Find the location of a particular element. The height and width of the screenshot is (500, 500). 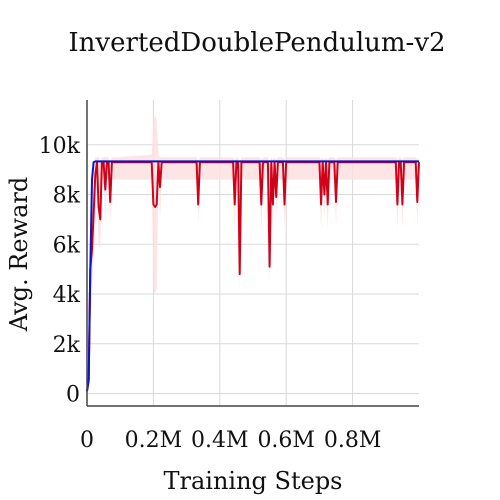

x-tick-label: 0.6M is located at coordinates (286, 440).